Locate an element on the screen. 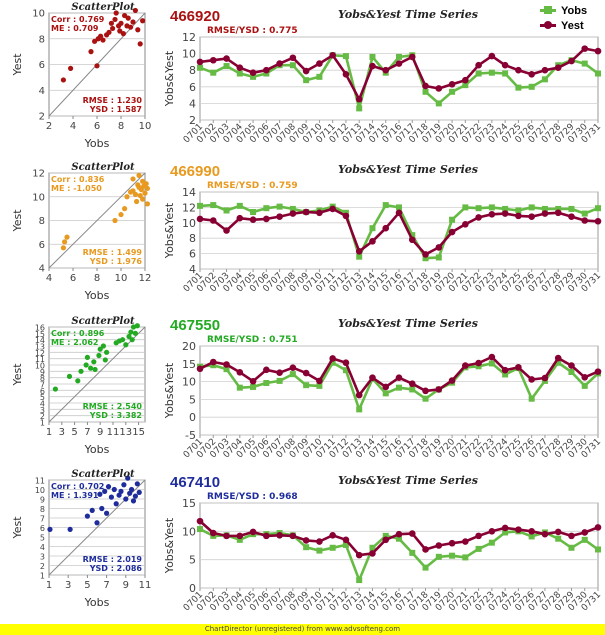 The height and width of the screenshot is (635, 605). timeseries-title: Yobs&Yest Time Series is located at coordinates (408, 480).